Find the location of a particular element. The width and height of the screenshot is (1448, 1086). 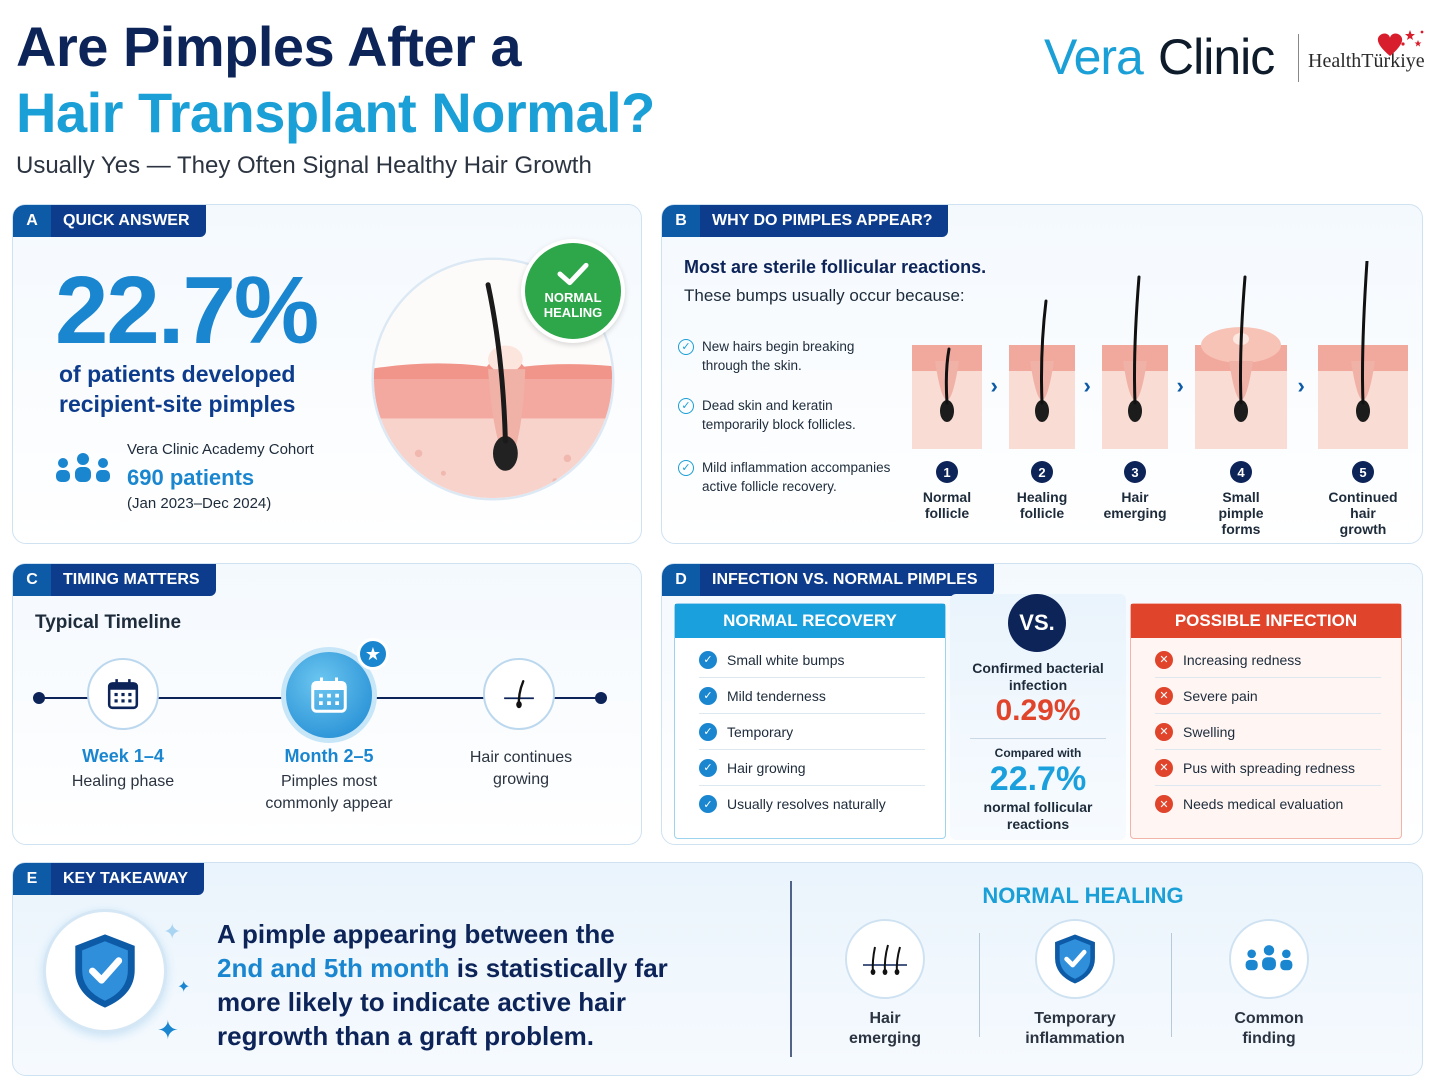

section-title: WHY DO PIMPLES APPEAR? is located at coordinates (824, 221).